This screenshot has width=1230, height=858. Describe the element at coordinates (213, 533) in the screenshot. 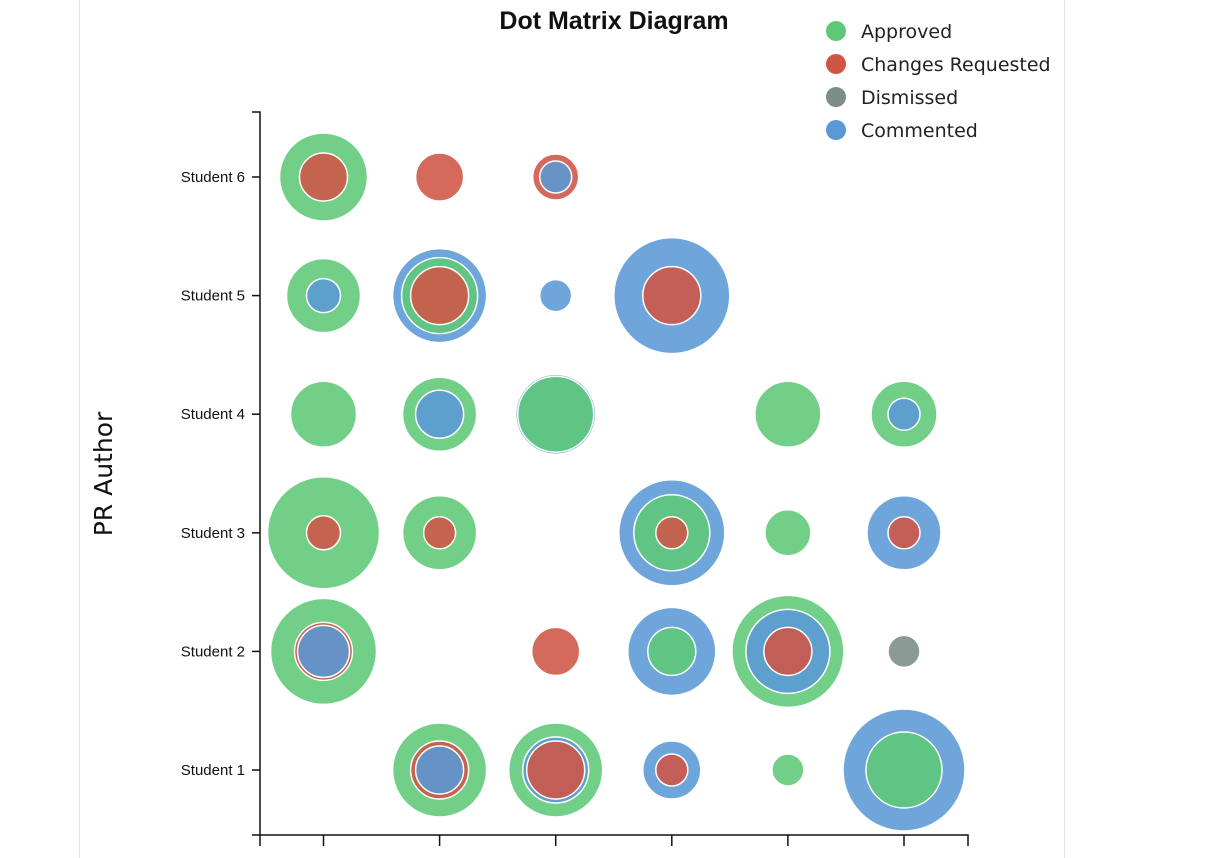

I see `y-tick-label-student-3: Student 3` at that location.